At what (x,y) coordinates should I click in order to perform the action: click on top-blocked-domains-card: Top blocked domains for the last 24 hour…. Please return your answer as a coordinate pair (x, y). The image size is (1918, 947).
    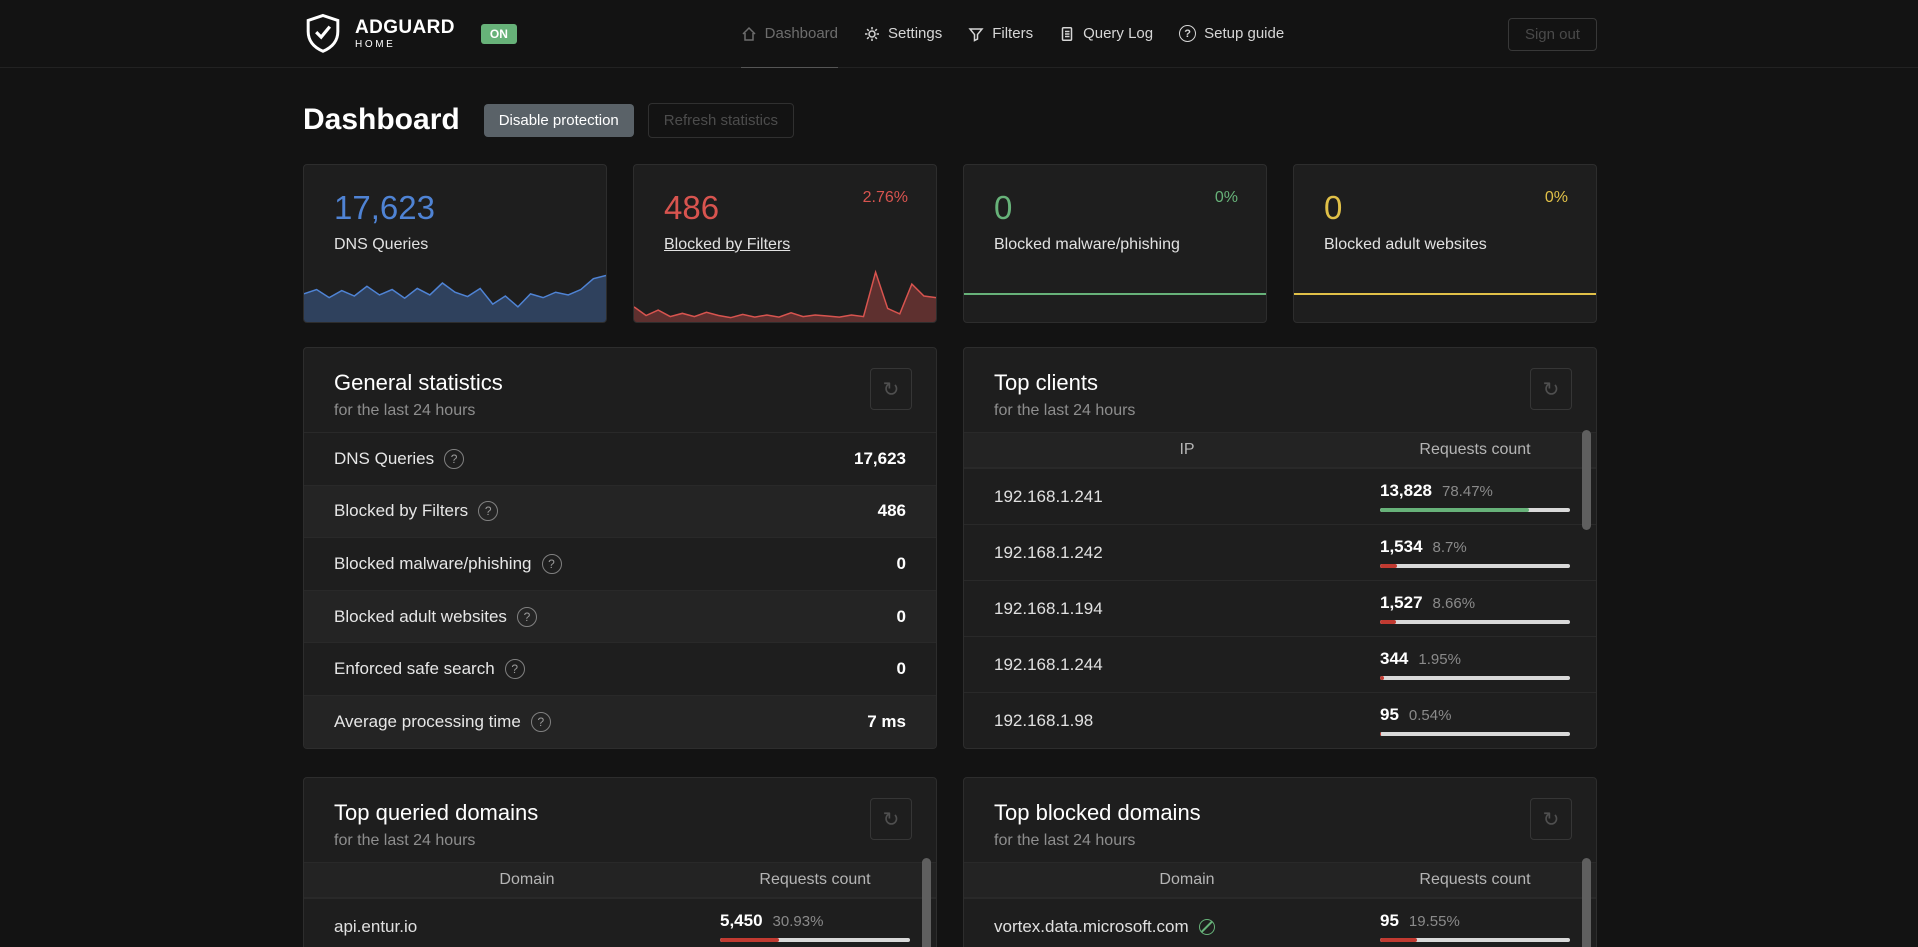
    Looking at the image, I should click on (1280, 862).